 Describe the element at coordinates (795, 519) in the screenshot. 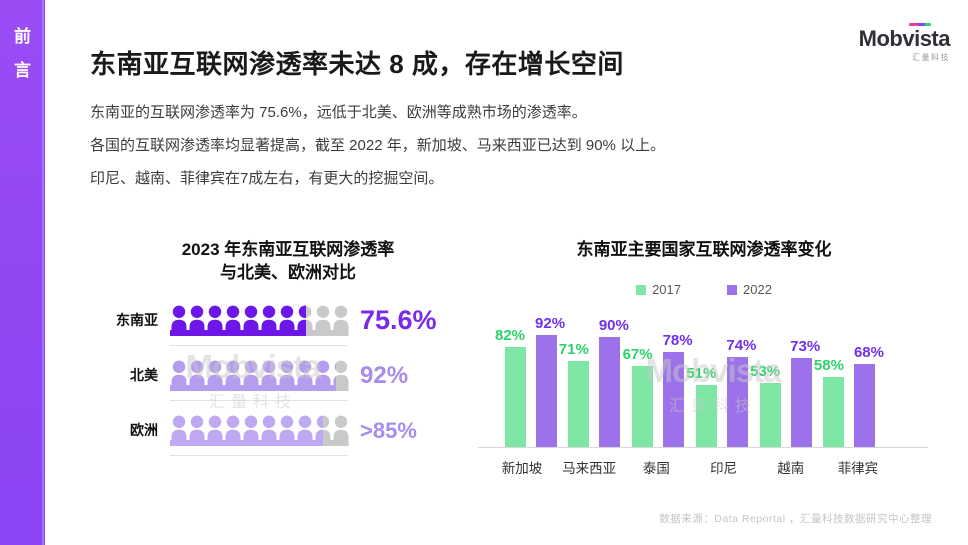

I see `data-source-note: 数据来源：Data Reportal ，汇量科技数据研究中心整理` at that location.